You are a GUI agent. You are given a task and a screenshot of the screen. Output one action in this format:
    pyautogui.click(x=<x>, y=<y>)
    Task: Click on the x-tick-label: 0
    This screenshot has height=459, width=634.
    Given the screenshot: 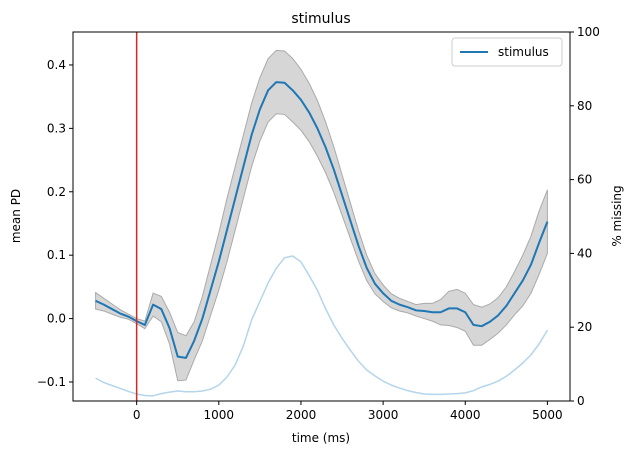 What is the action you would take?
    pyautogui.click(x=137, y=415)
    